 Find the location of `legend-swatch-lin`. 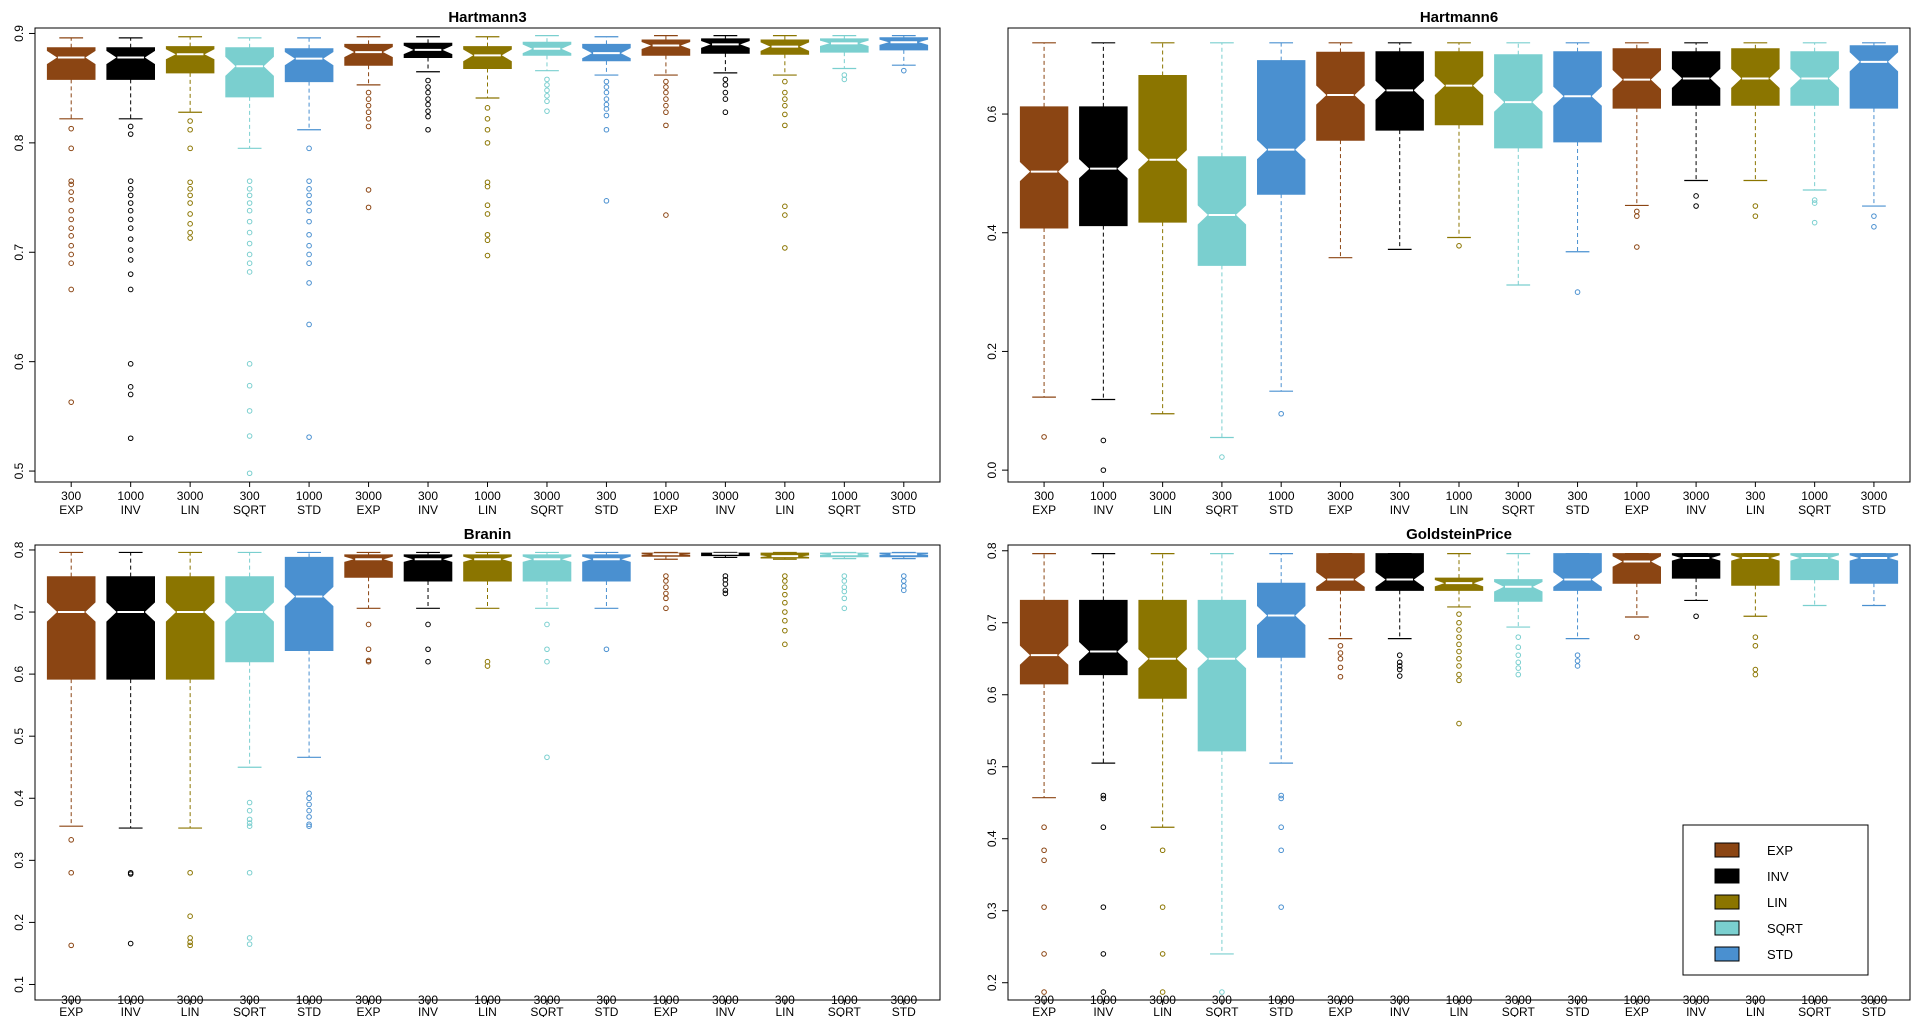

legend-swatch-lin is located at coordinates (1727, 902).